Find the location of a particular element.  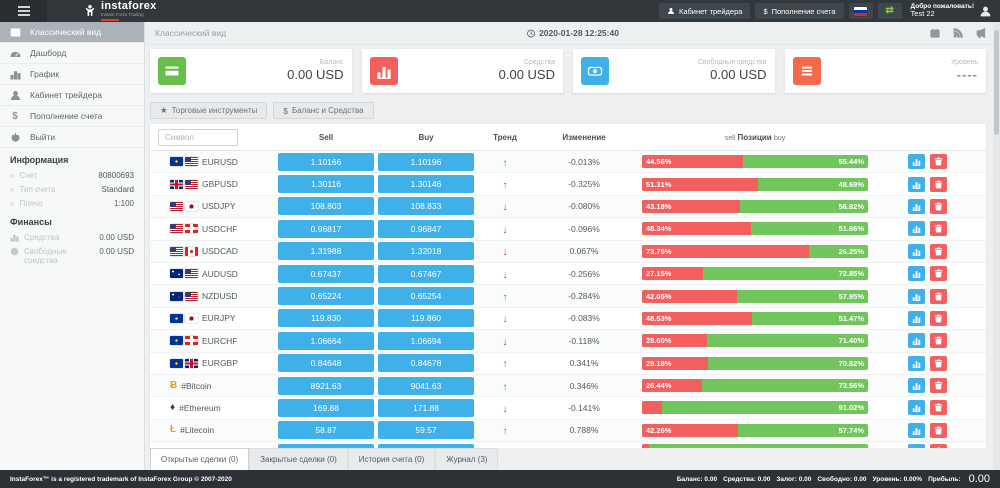

sidebar-item-deposit: $ Пополнение счета is located at coordinates (72, 116).